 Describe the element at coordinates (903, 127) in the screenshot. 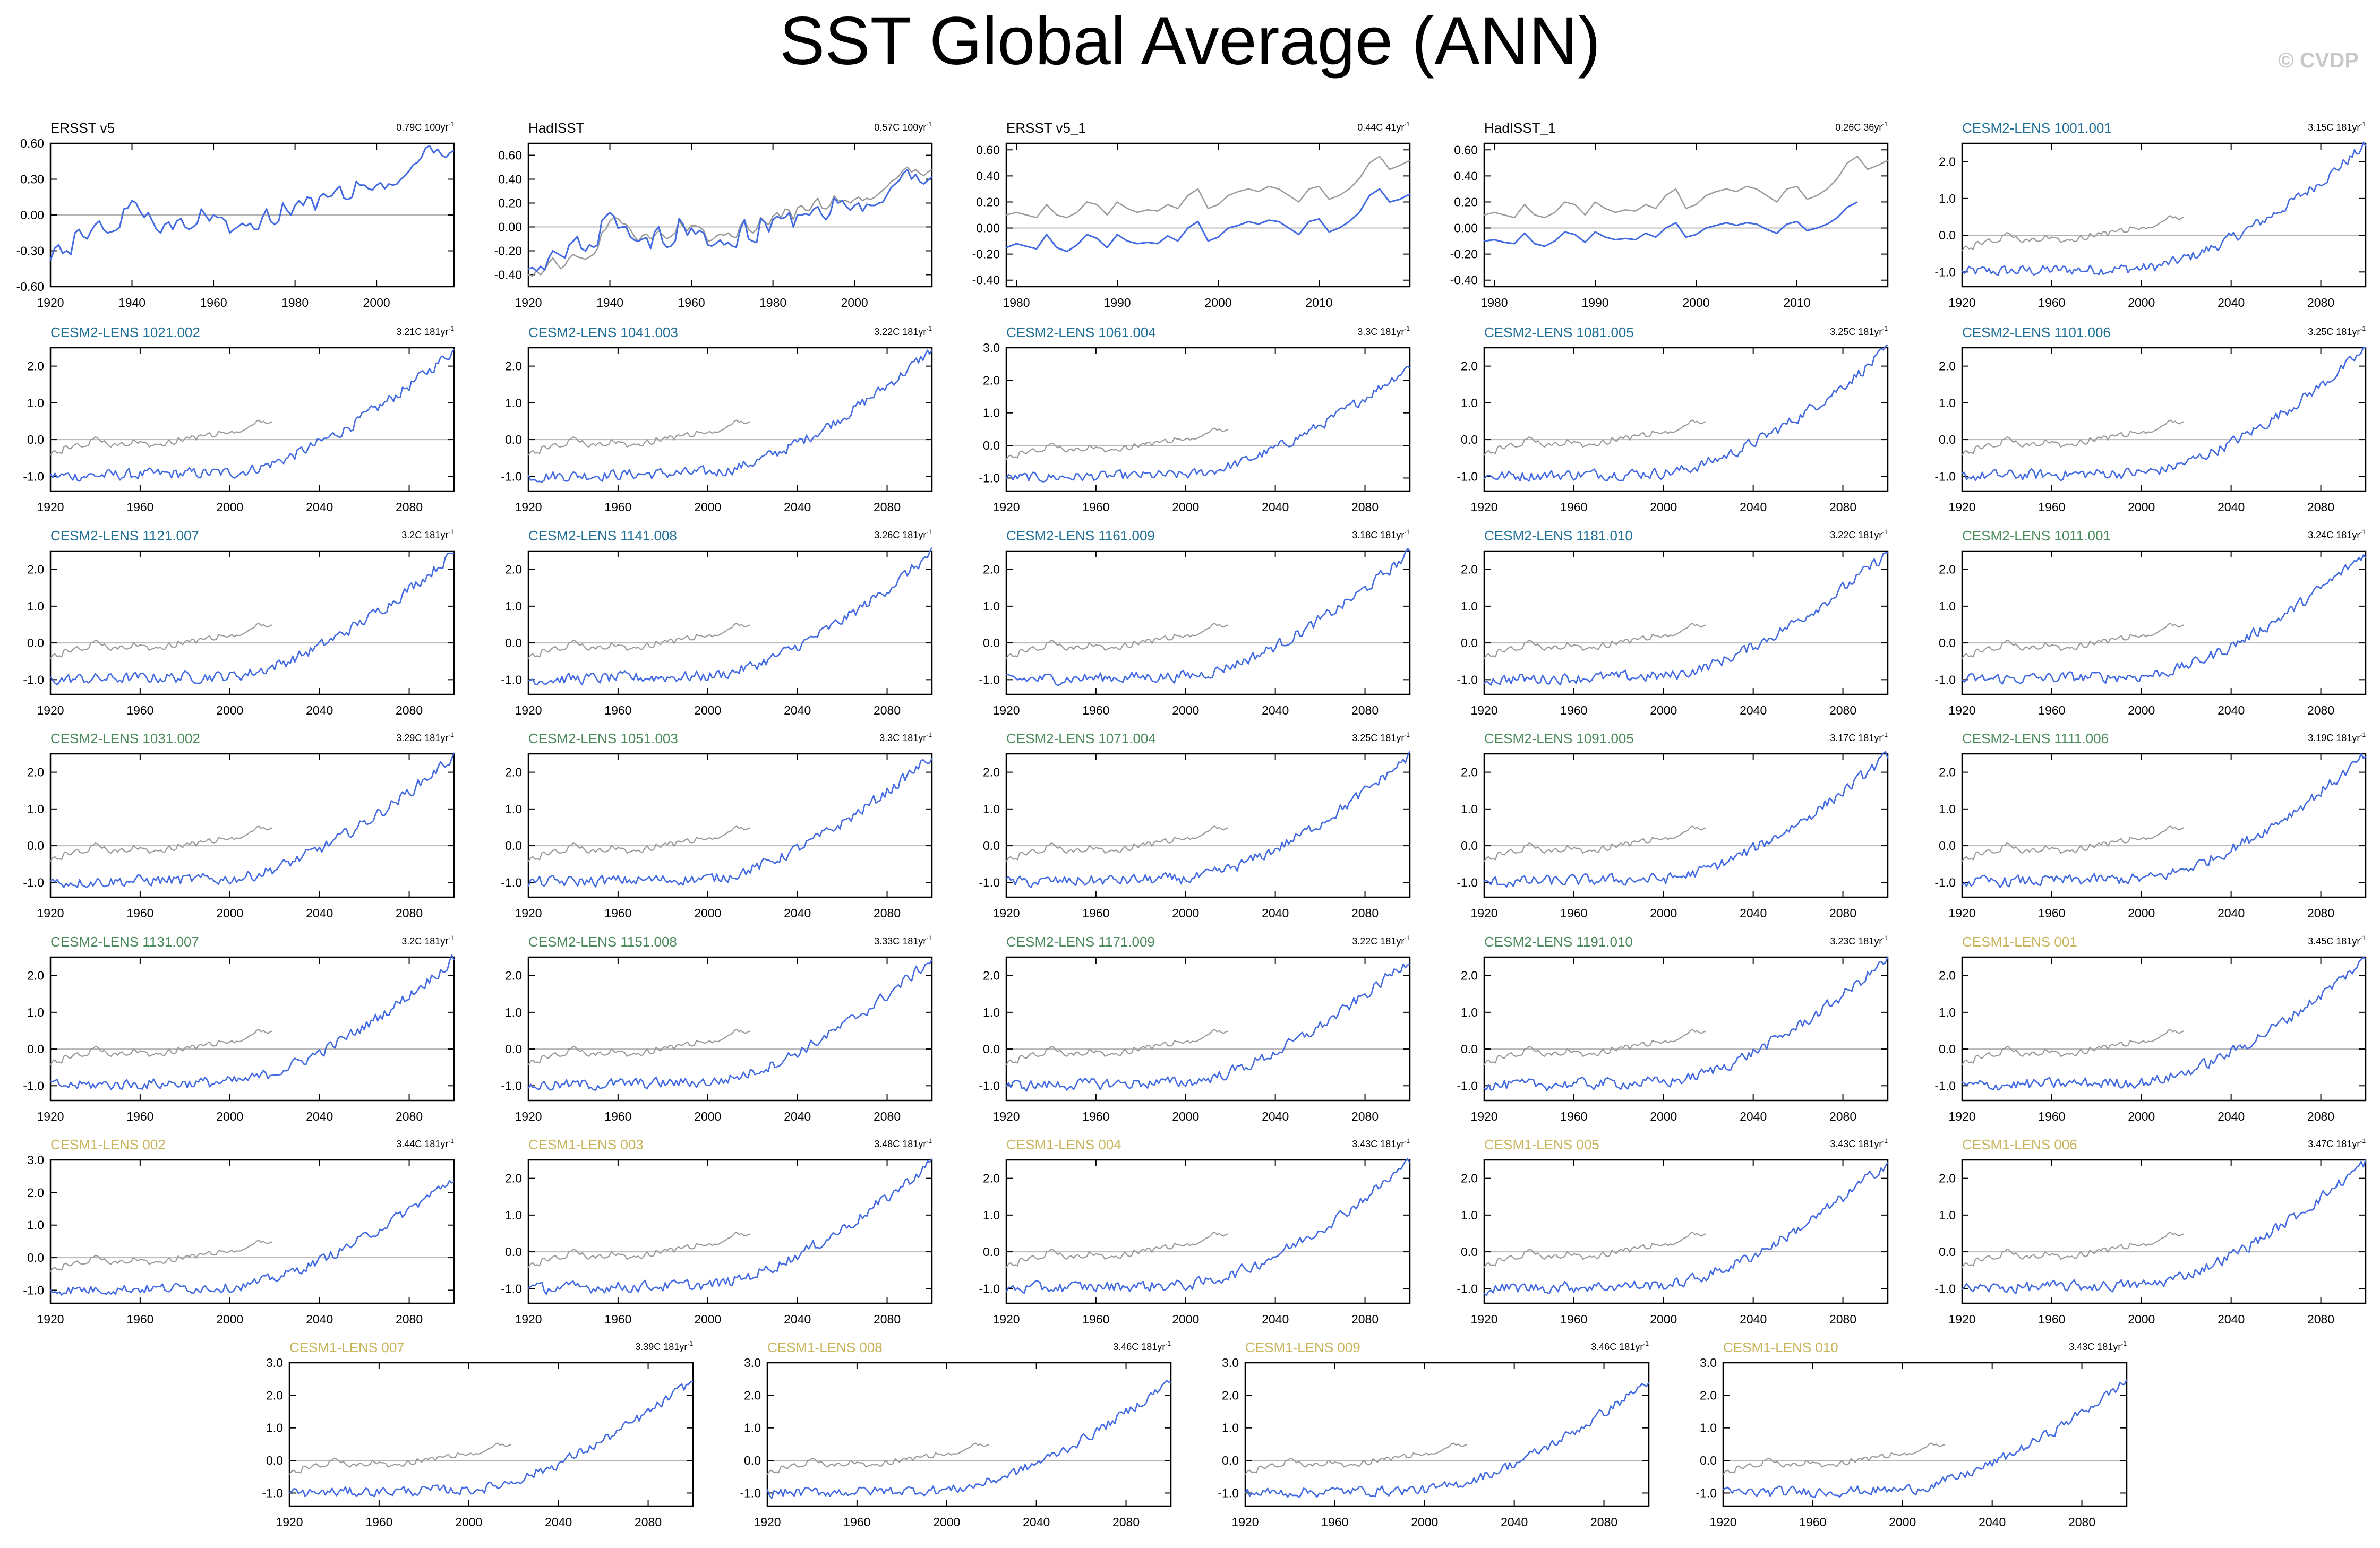

I see `trend-label: 0.57C 100yr-1` at that location.